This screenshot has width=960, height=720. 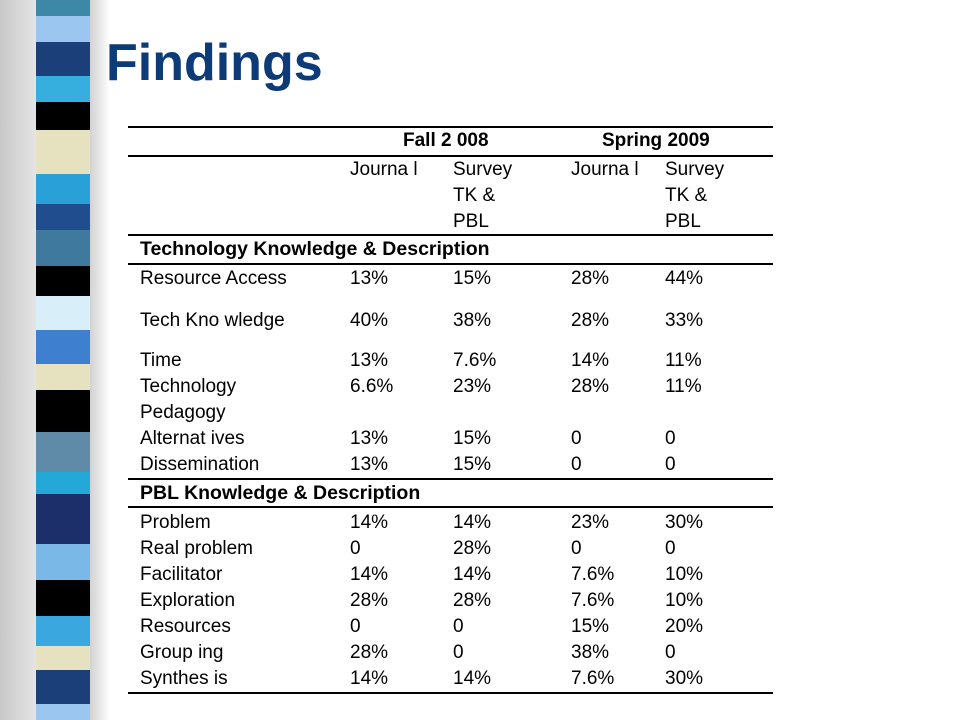 What do you see at coordinates (188, 600) in the screenshot?
I see `row-label: Exploration` at bounding box center [188, 600].